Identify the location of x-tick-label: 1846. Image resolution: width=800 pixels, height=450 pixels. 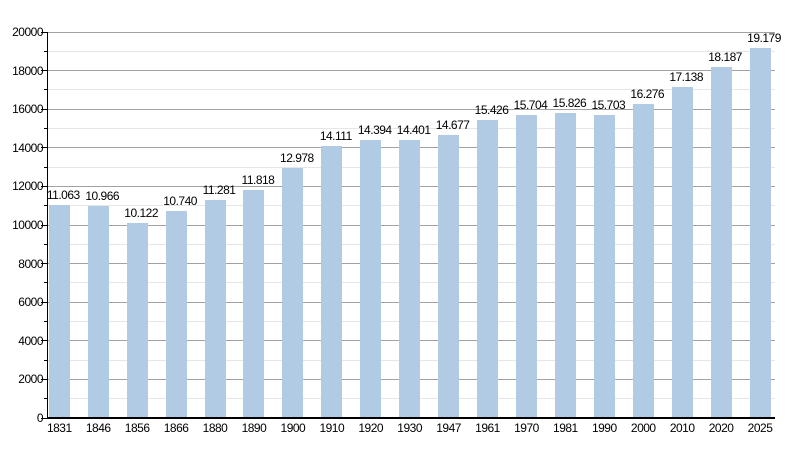
(98, 428).